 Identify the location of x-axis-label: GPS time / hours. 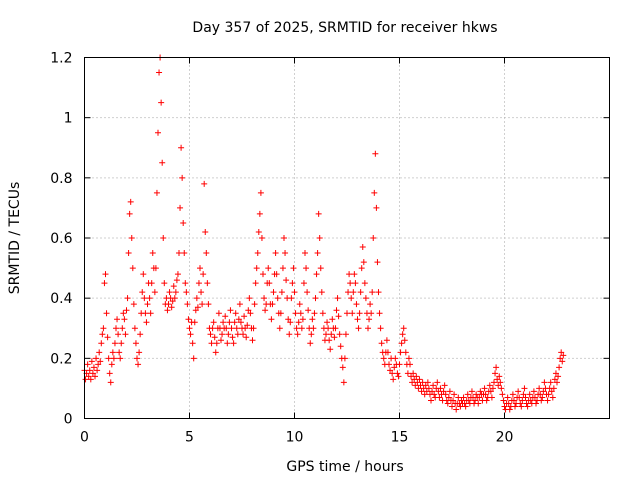
(344, 467).